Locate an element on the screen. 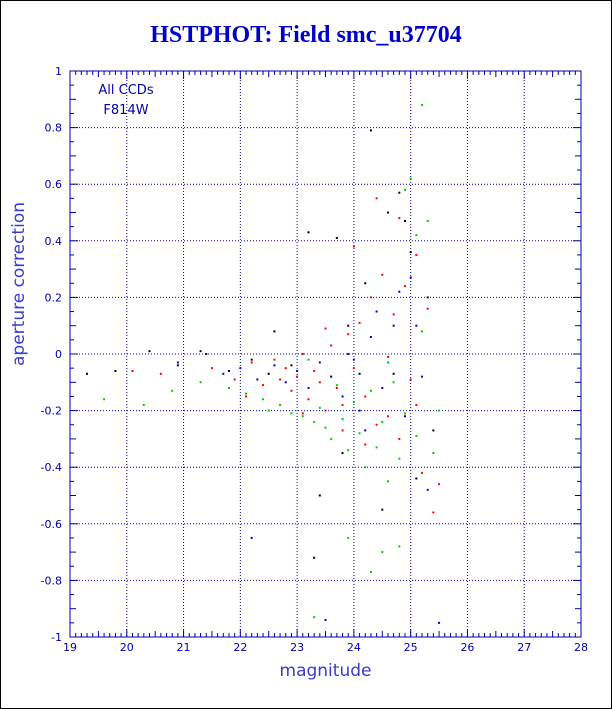 This screenshot has height=709, width=612. x-tick-label: 21 is located at coordinates (184, 647).